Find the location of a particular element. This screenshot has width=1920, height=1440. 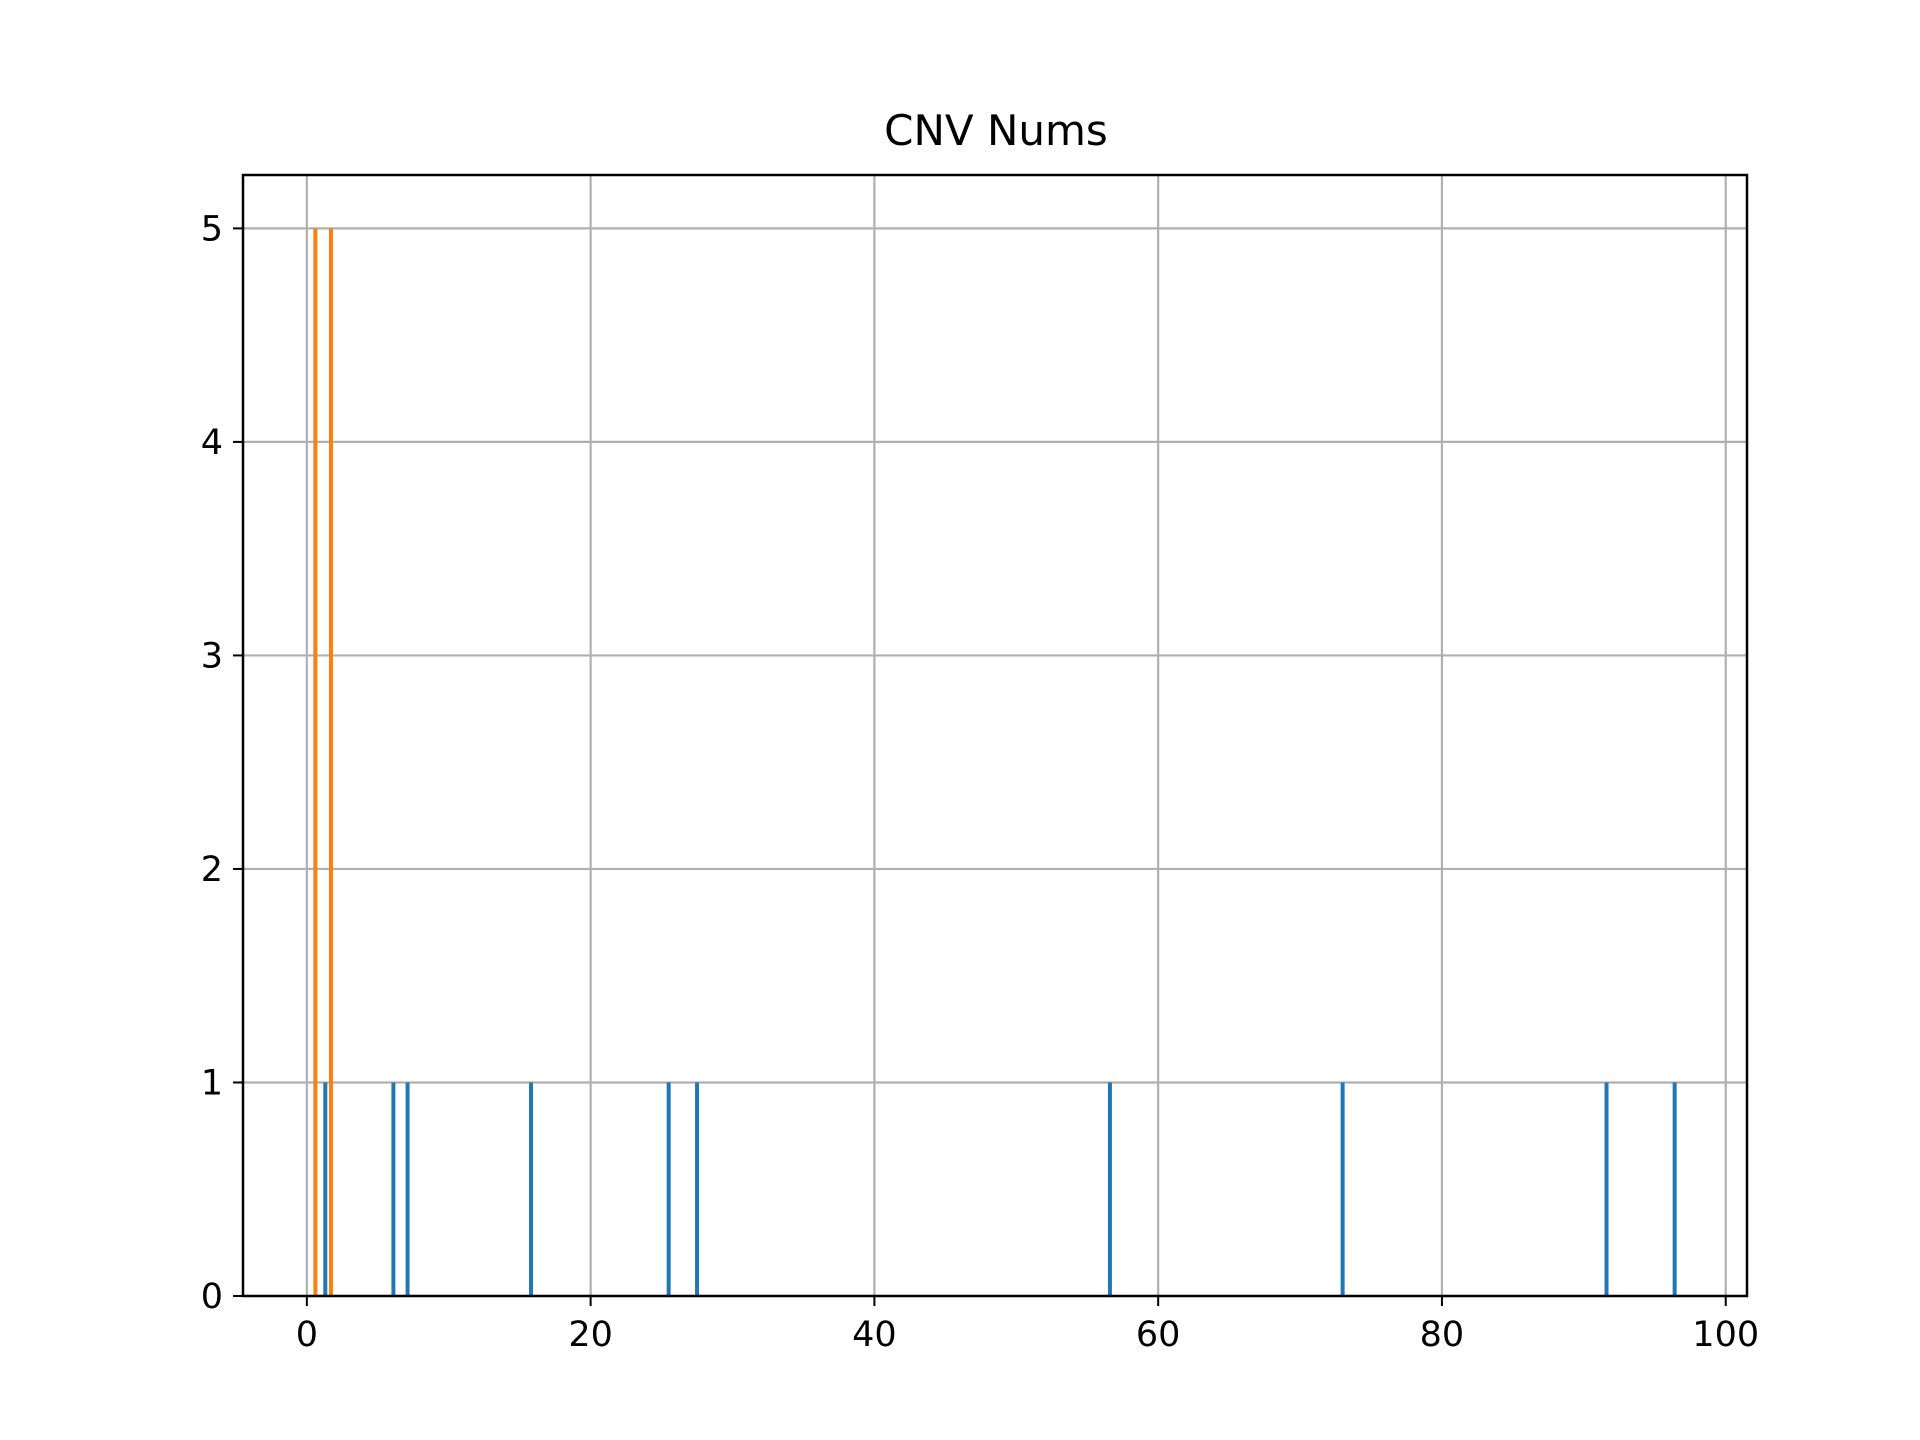

x-tick-label: 80 is located at coordinates (1442, 1335).